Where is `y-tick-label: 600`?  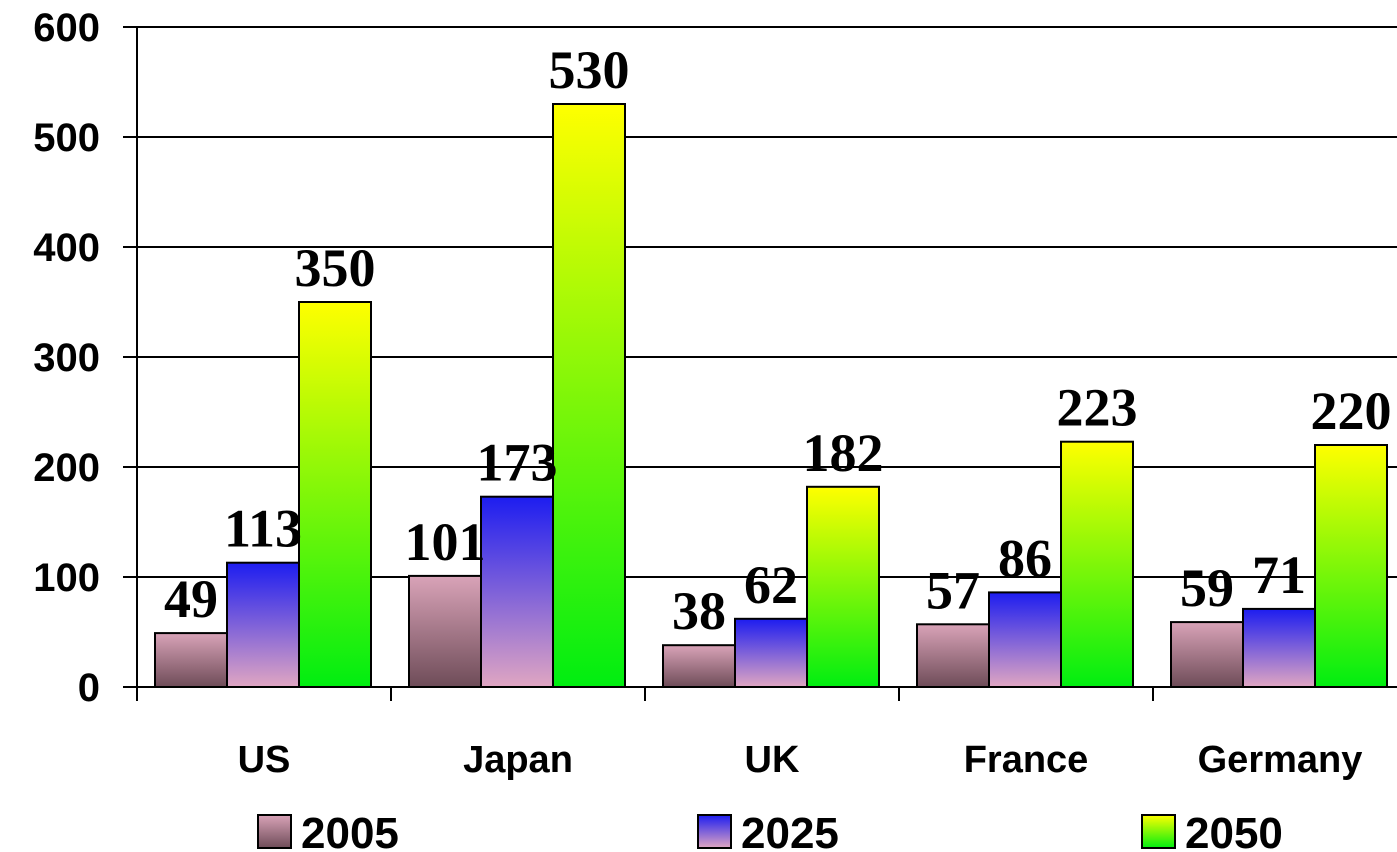 y-tick-label: 600 is located at coordinates (66, 28).